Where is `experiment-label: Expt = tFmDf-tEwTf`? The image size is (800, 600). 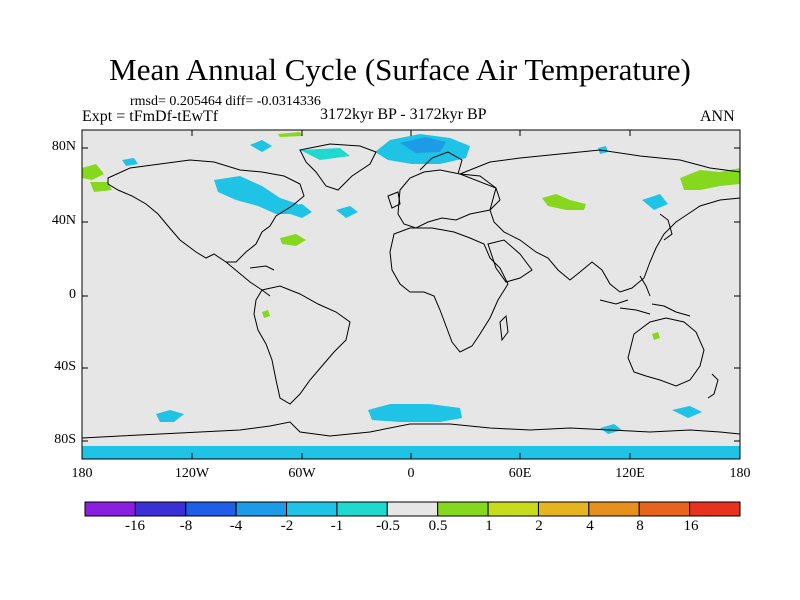
experiment-label: Expt = tFmDf-tEwTf is located at coordinates (150, 116).